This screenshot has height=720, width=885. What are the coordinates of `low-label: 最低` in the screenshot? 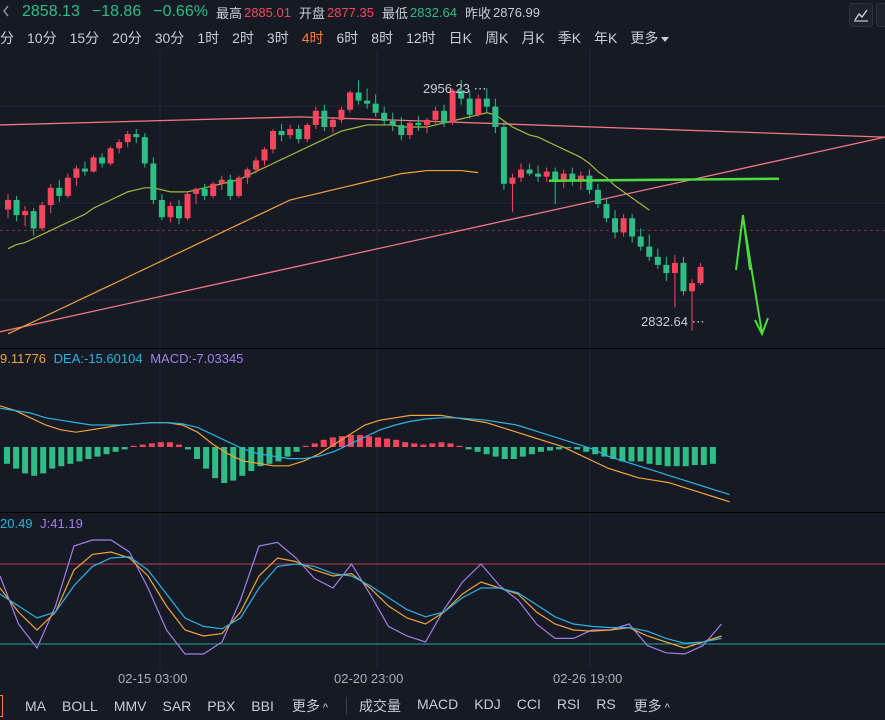 It's located at (394, 13).